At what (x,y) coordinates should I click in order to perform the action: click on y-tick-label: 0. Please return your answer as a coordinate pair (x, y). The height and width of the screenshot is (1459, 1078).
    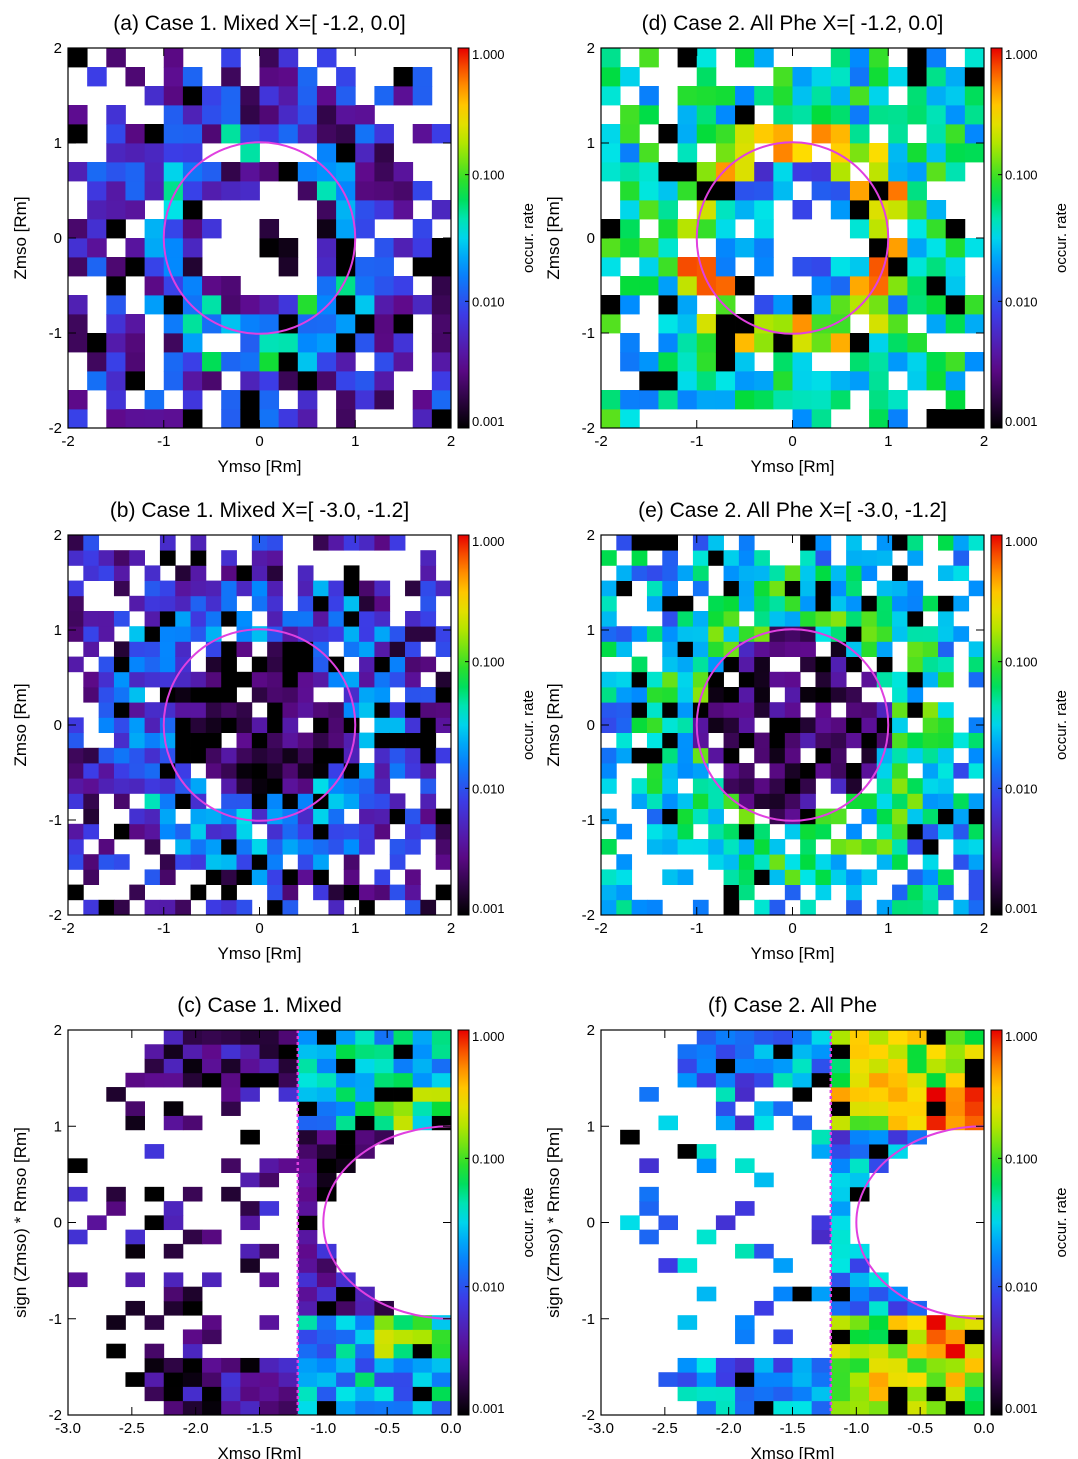
    Looking at the image, I should click on (58, 1223).